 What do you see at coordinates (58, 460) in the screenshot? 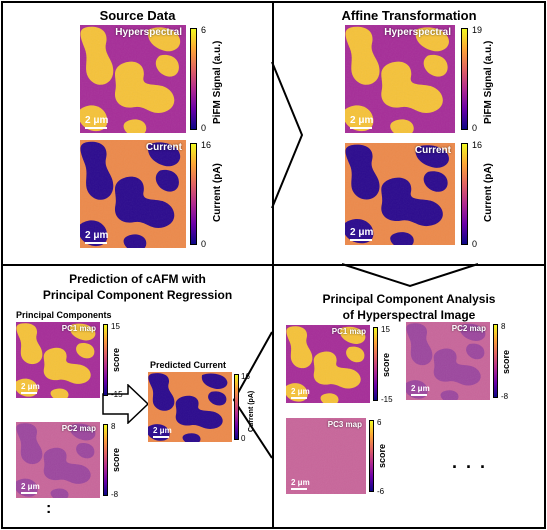
I see `pred-pc2-image: PC2 map 2 μm` at bounding box center [58, 460].